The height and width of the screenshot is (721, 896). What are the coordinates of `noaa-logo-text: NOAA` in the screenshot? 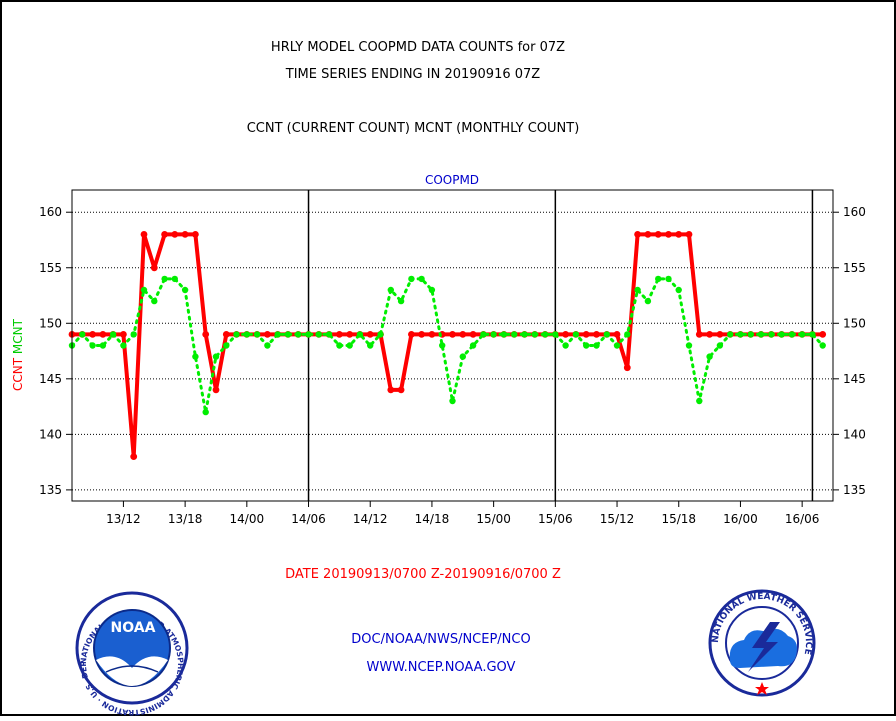 It's located at (133, 628).